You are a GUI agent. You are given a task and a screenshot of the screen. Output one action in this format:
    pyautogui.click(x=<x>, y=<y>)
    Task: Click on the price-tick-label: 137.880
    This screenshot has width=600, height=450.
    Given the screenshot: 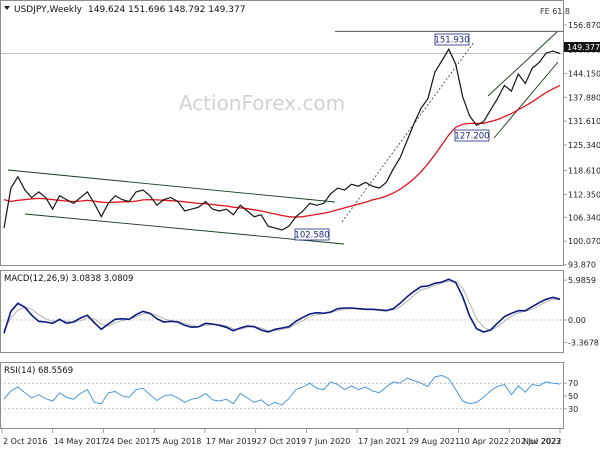 What is the action you would take?
    pyautogui.click(x=584, y=97)
    